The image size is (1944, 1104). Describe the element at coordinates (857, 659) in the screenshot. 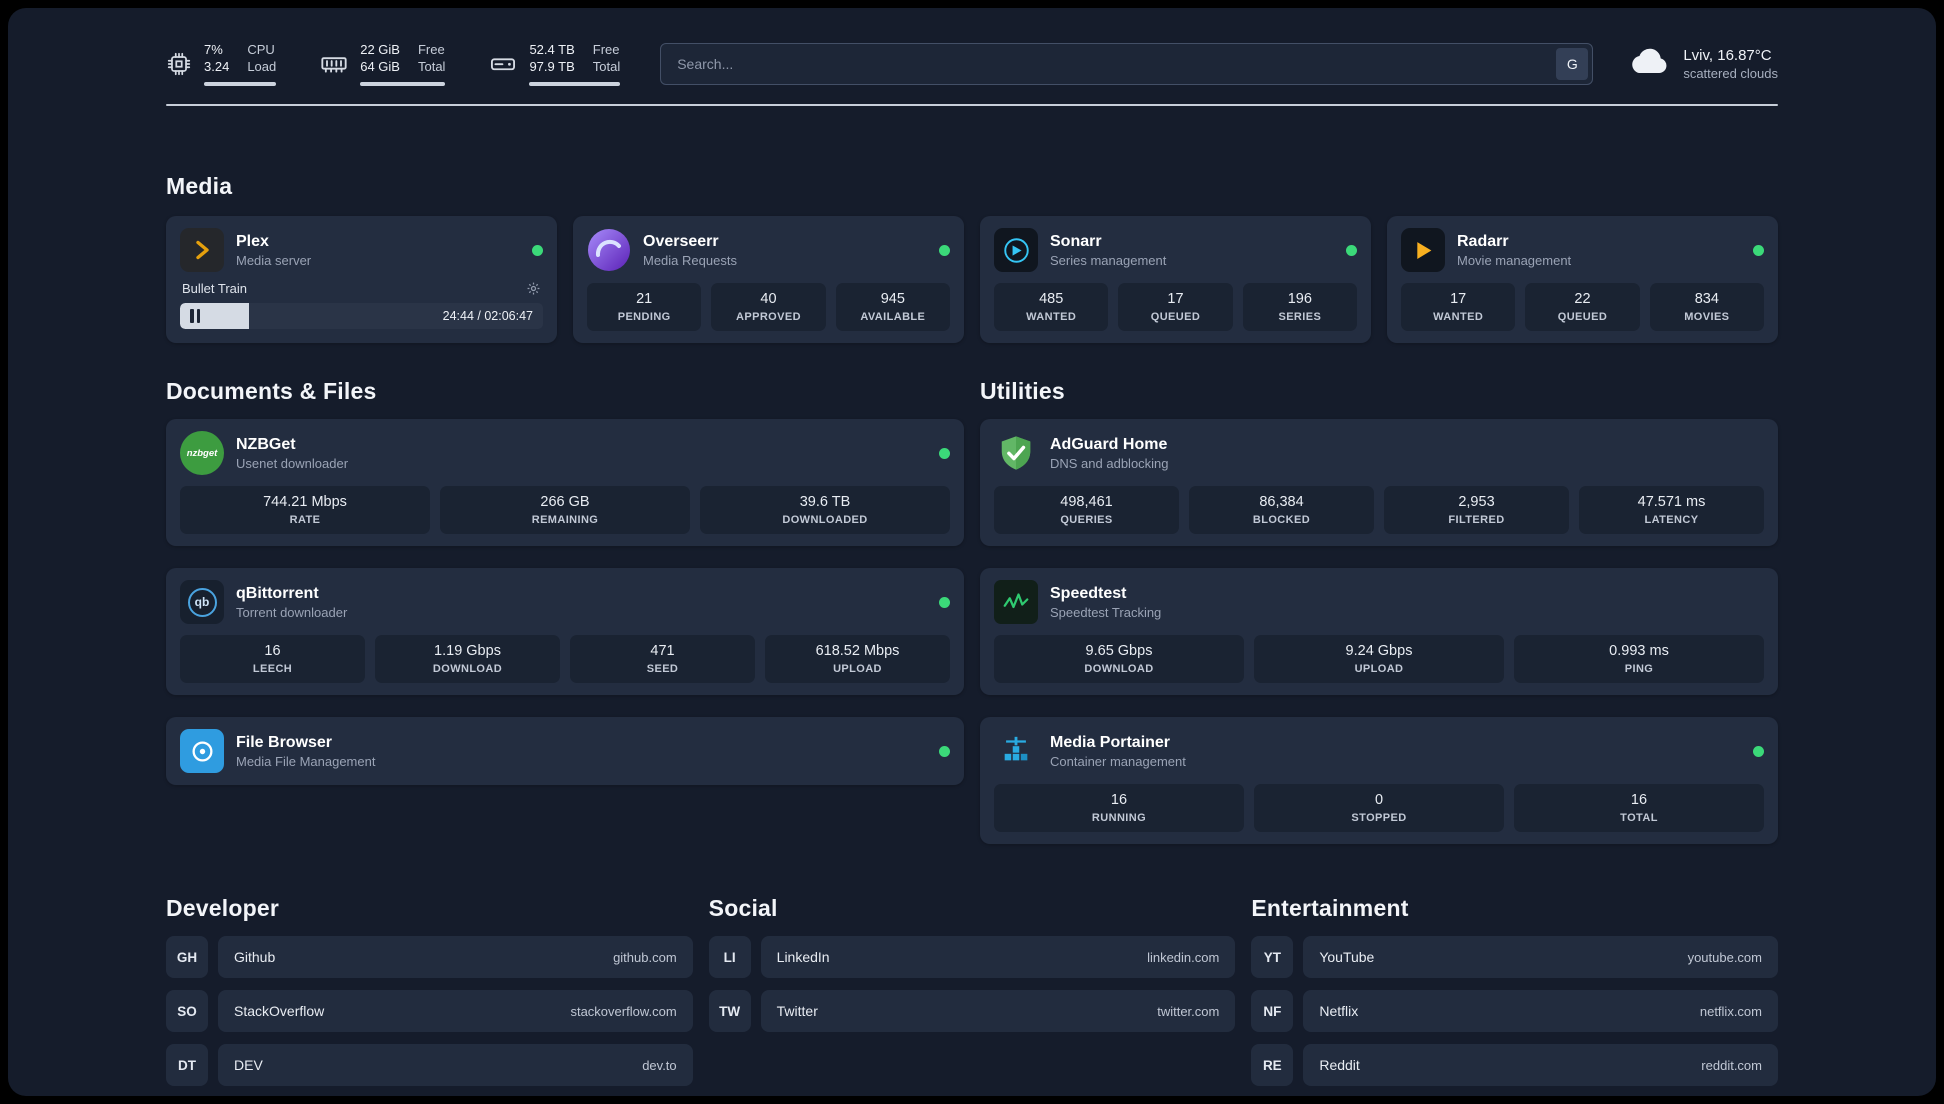

I see `stat-upload: 618.52 Mbps UPLOAD` at that location.